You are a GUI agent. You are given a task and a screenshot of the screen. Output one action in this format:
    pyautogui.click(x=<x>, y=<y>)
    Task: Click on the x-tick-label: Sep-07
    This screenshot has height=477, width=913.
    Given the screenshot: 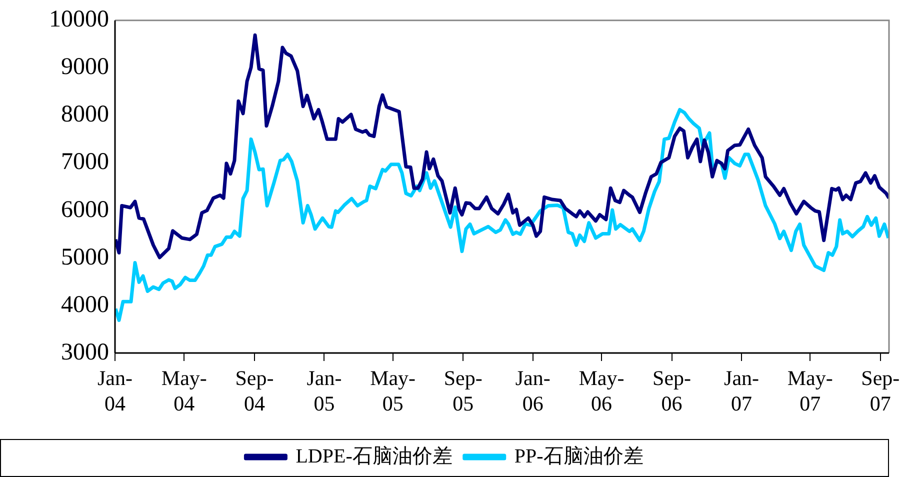 What is the action you would take?
    pyautogui.click(x=880, y=391)
    